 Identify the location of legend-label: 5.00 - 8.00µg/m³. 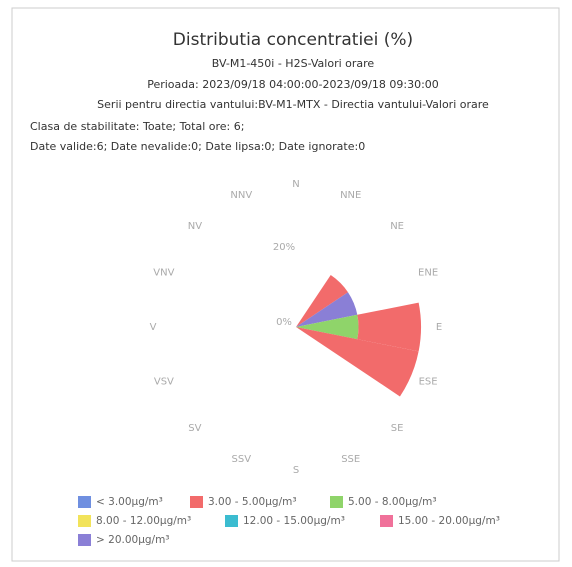
(392, 502).